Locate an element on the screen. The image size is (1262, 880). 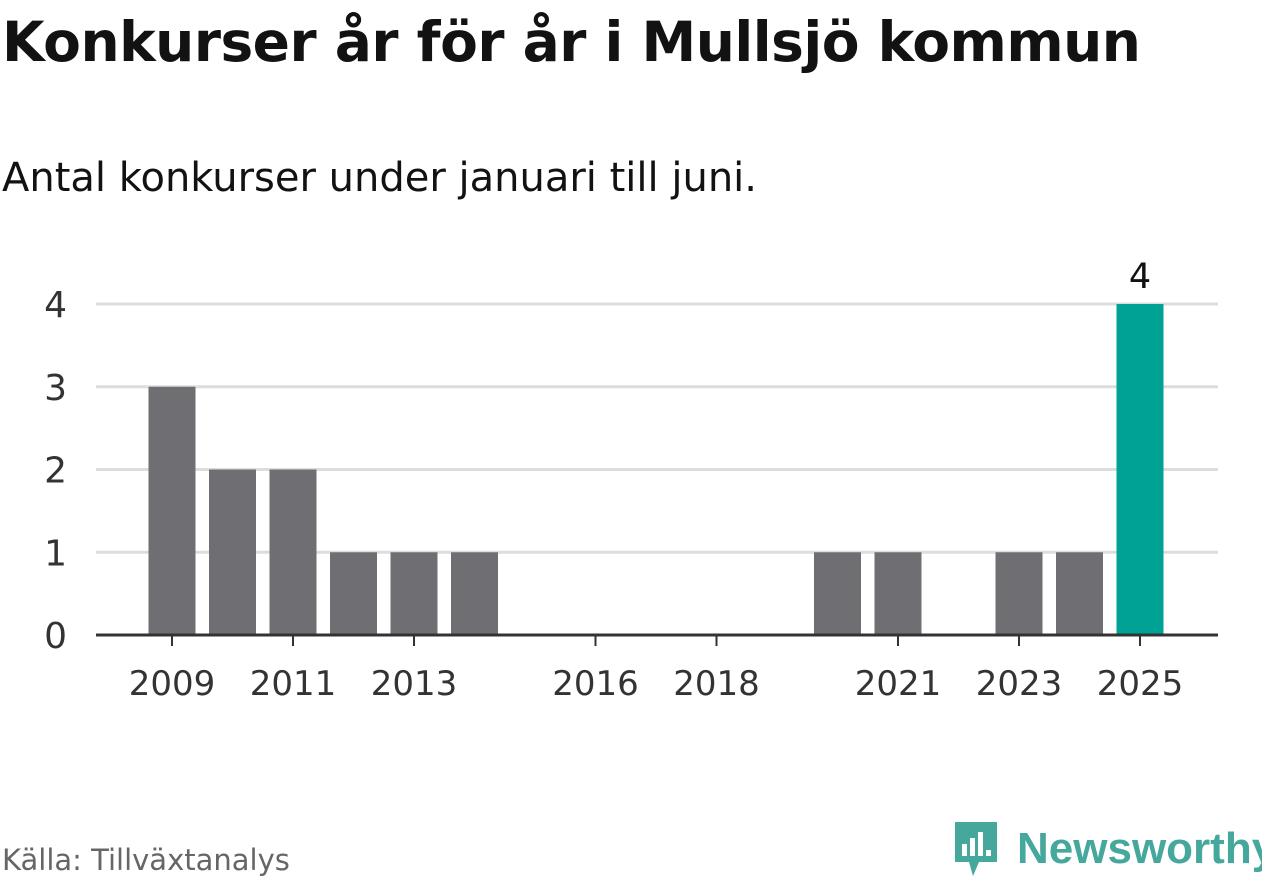
y-tick-label: 1 is located at coordinates (55, 553).